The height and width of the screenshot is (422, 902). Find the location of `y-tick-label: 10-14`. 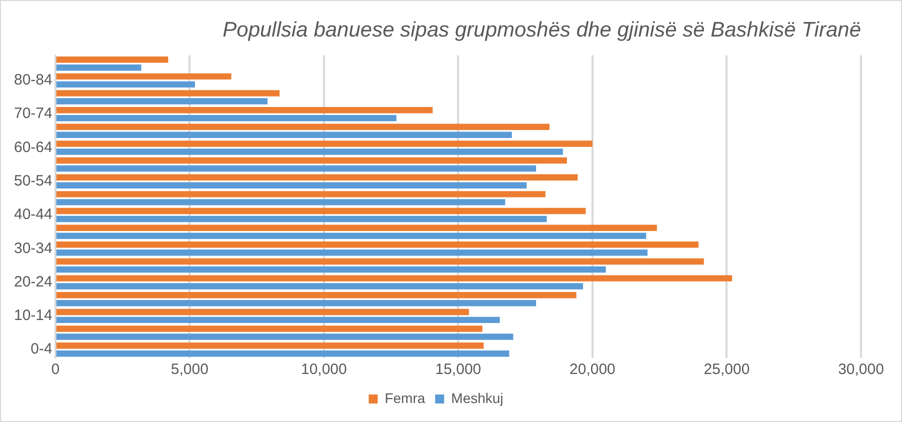

y-tick-label: 10-14 is located at coordinates (33, 315).